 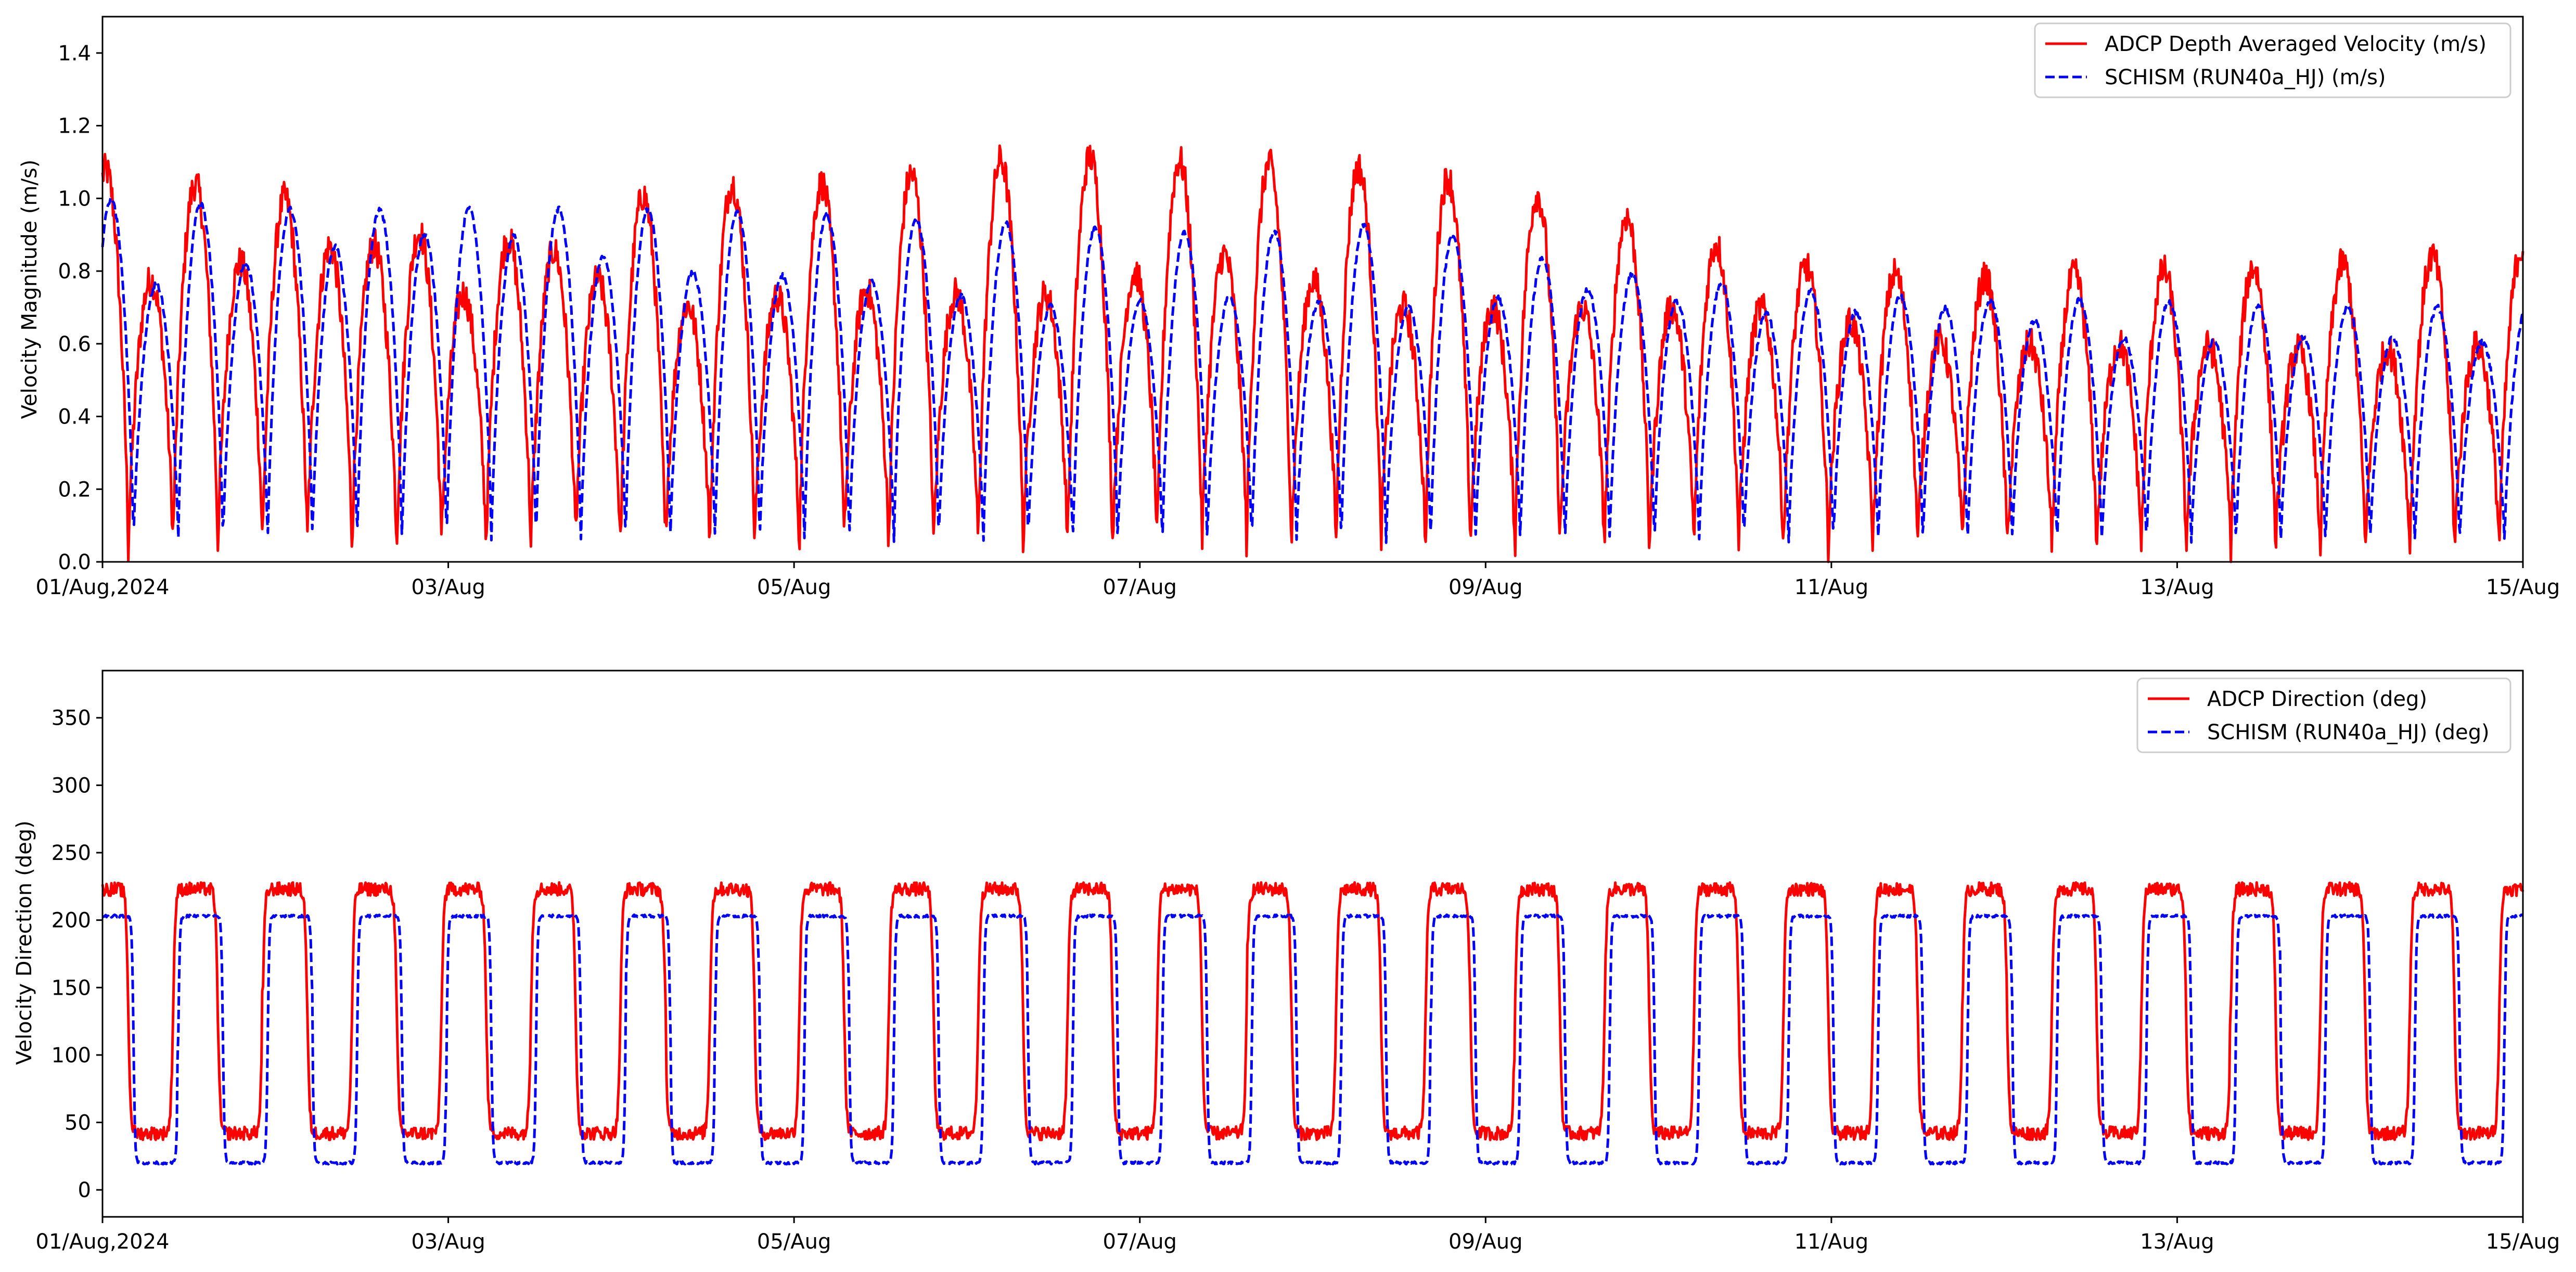 I want to click on velocity-x-tick-label: 09/Aug, so click(x=1486, y=587).